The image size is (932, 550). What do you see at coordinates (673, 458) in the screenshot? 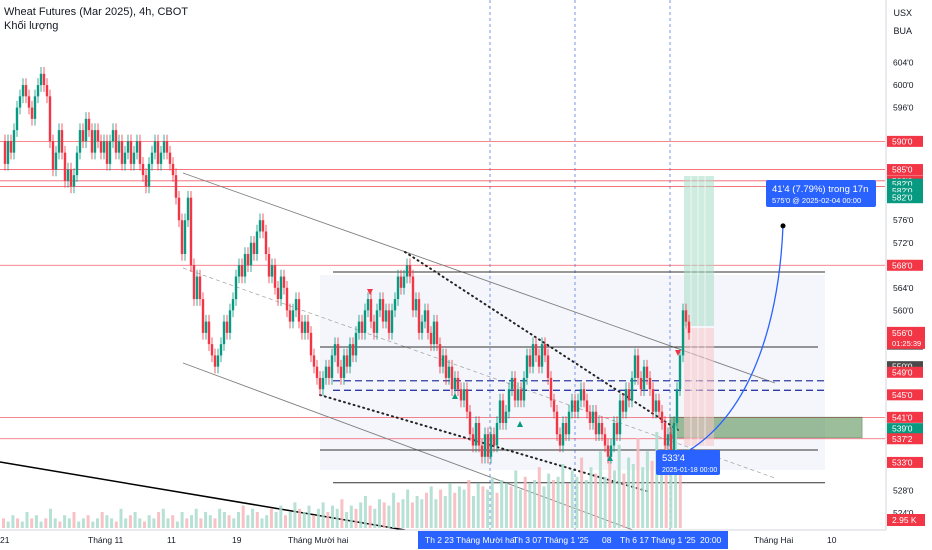
I see `origin-annotation-text: 533'4` at bounding box center [673, 458].